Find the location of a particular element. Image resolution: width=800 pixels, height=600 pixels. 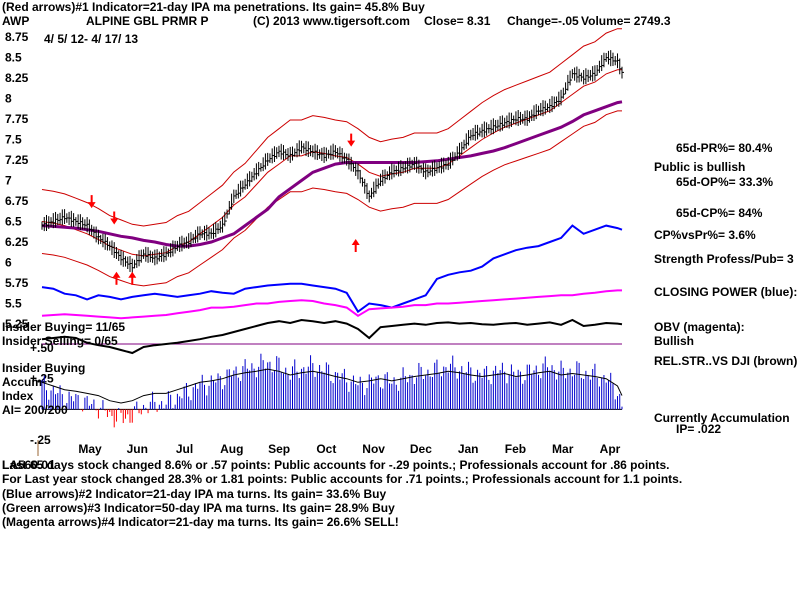

cp-label: 65d-CP%= 84% is located at coordinates (719, 213).